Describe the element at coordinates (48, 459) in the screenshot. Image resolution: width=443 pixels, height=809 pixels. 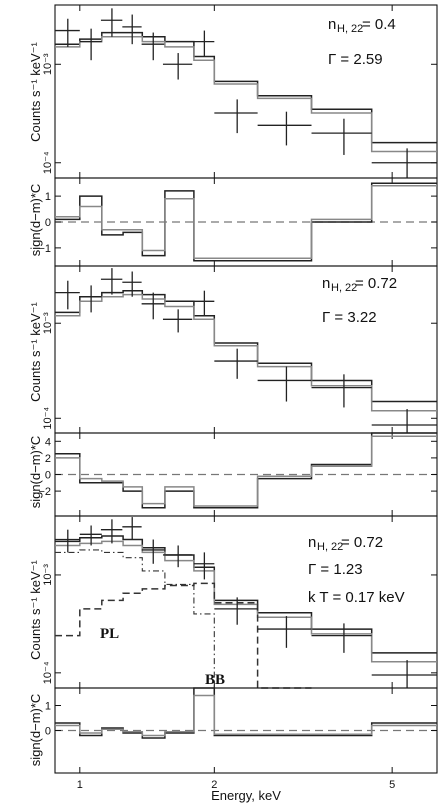
I see `y-tick-label: 2` at that location.